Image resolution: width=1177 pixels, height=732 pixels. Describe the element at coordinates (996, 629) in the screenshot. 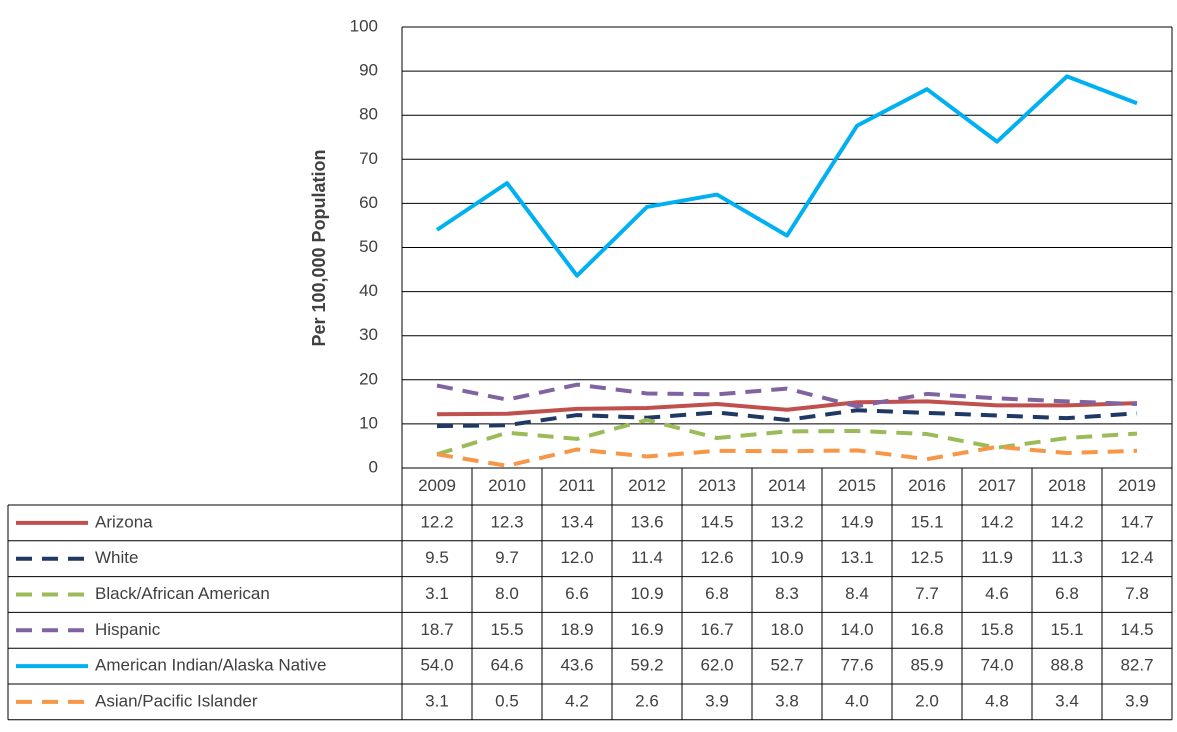

I see `table-value: 15.8` at that location.